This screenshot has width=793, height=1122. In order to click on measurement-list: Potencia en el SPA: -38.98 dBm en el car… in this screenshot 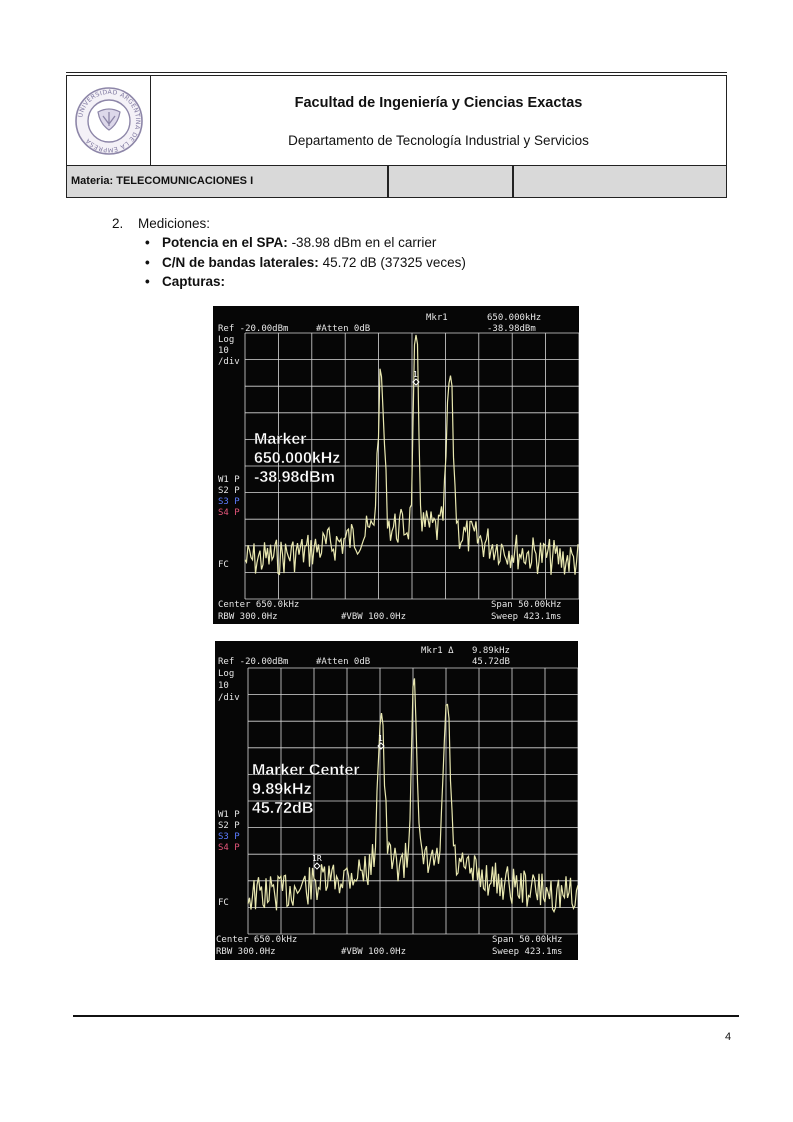, I will do `click(305, 262)`.